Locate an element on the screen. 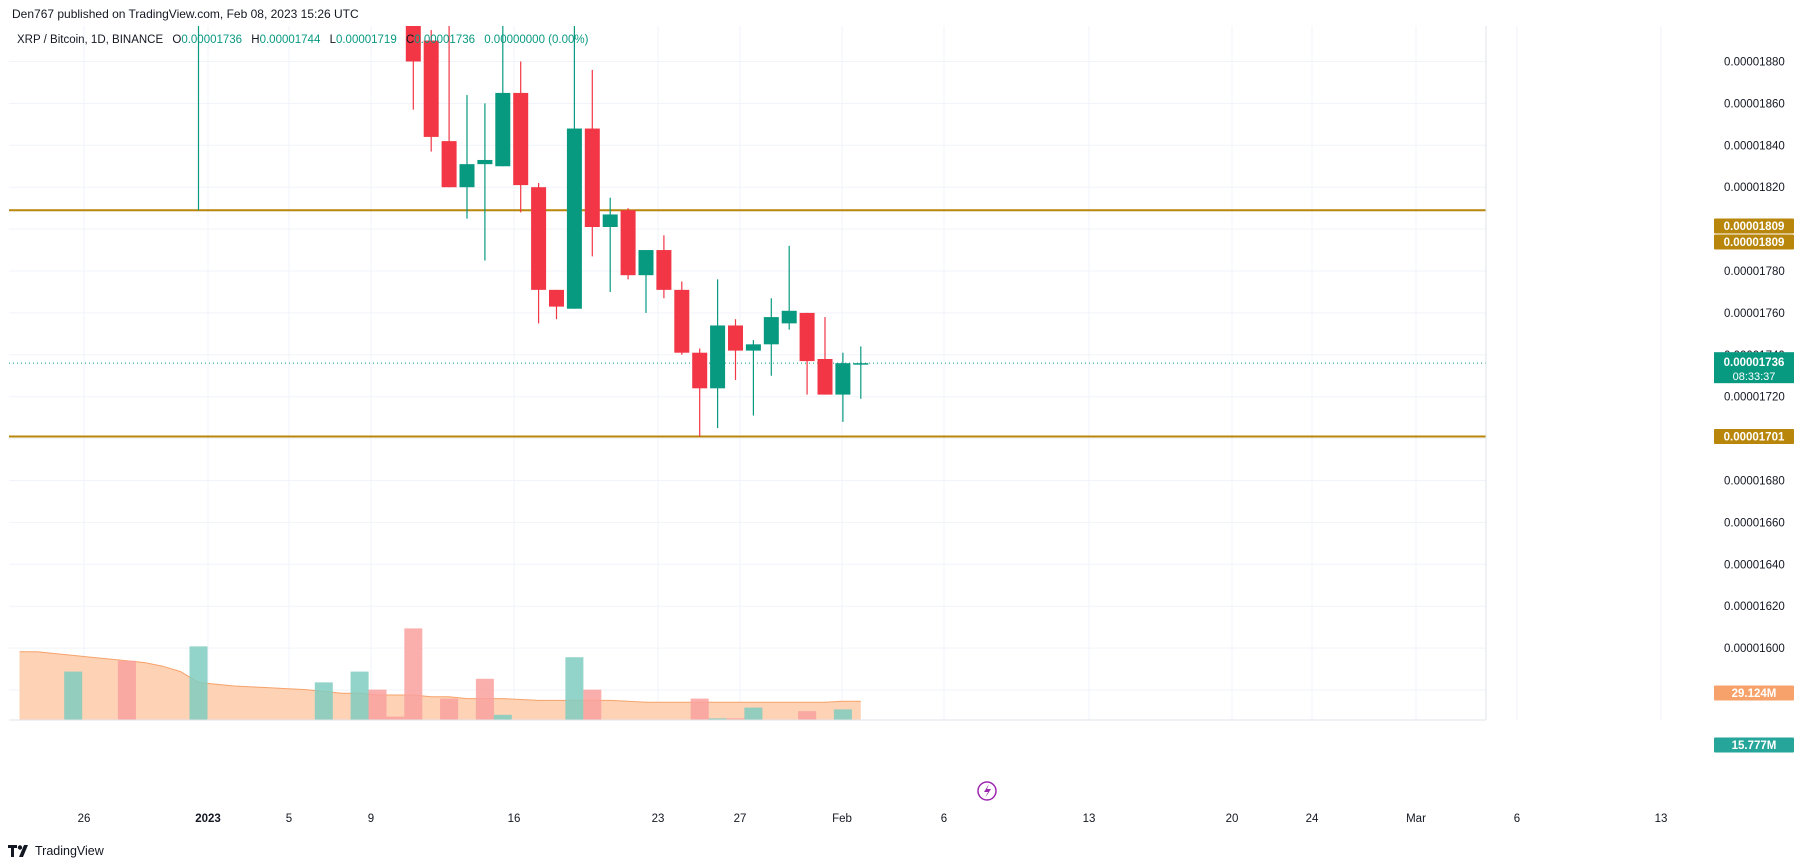 This screenshot has height=867, width=1806. legend-close-label: C is located at coordinates (410, 40).